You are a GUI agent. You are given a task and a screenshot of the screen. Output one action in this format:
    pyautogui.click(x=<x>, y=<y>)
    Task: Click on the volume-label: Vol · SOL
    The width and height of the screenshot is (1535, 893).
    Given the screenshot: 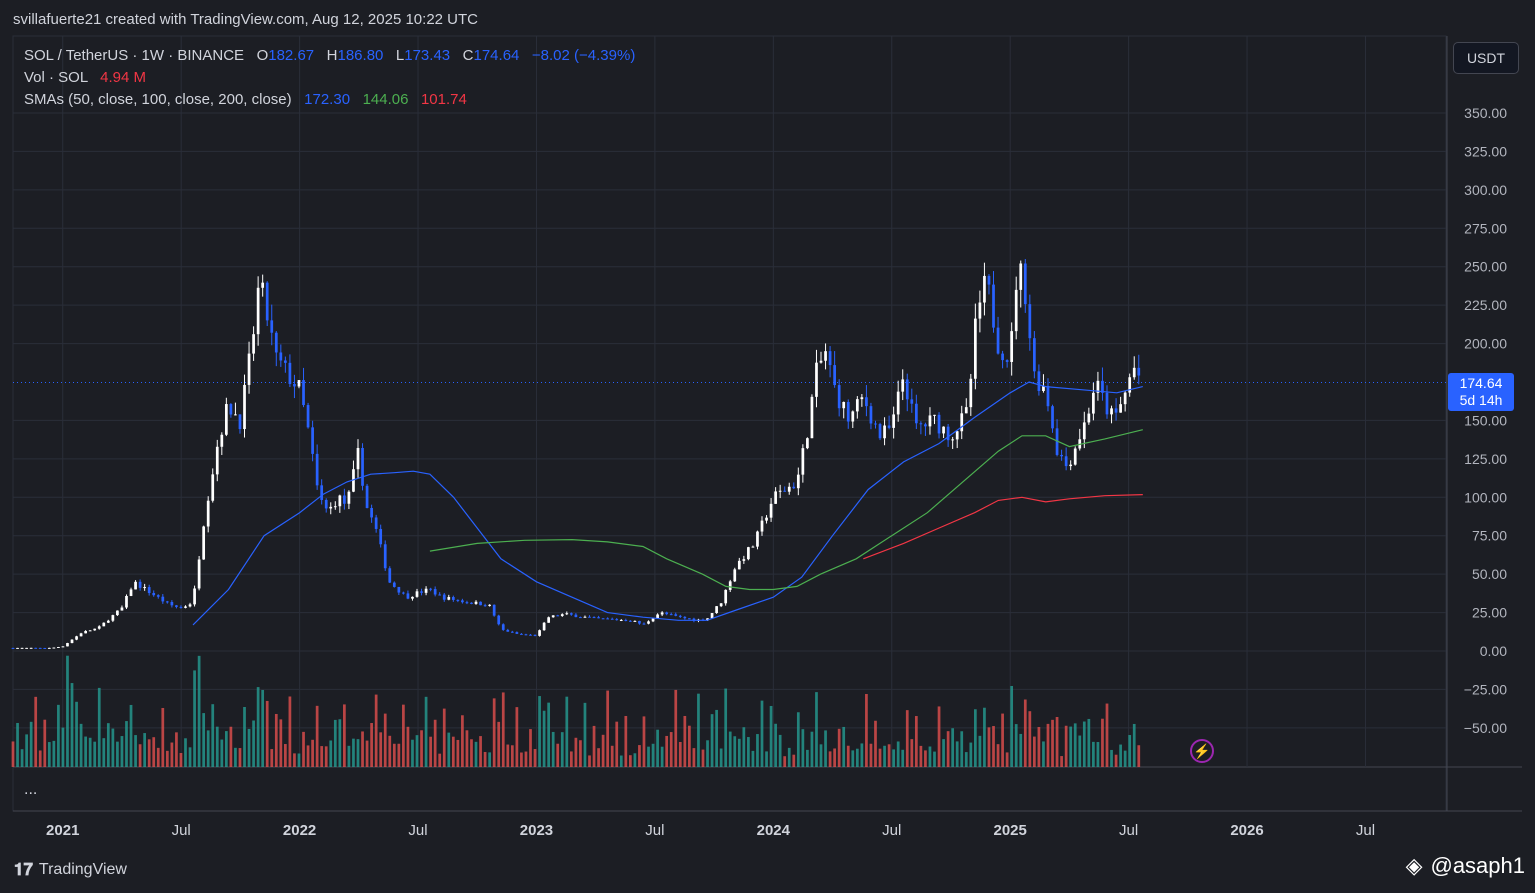 What is the action you would take?
    pyautogui.click(x=56, y=77)
    